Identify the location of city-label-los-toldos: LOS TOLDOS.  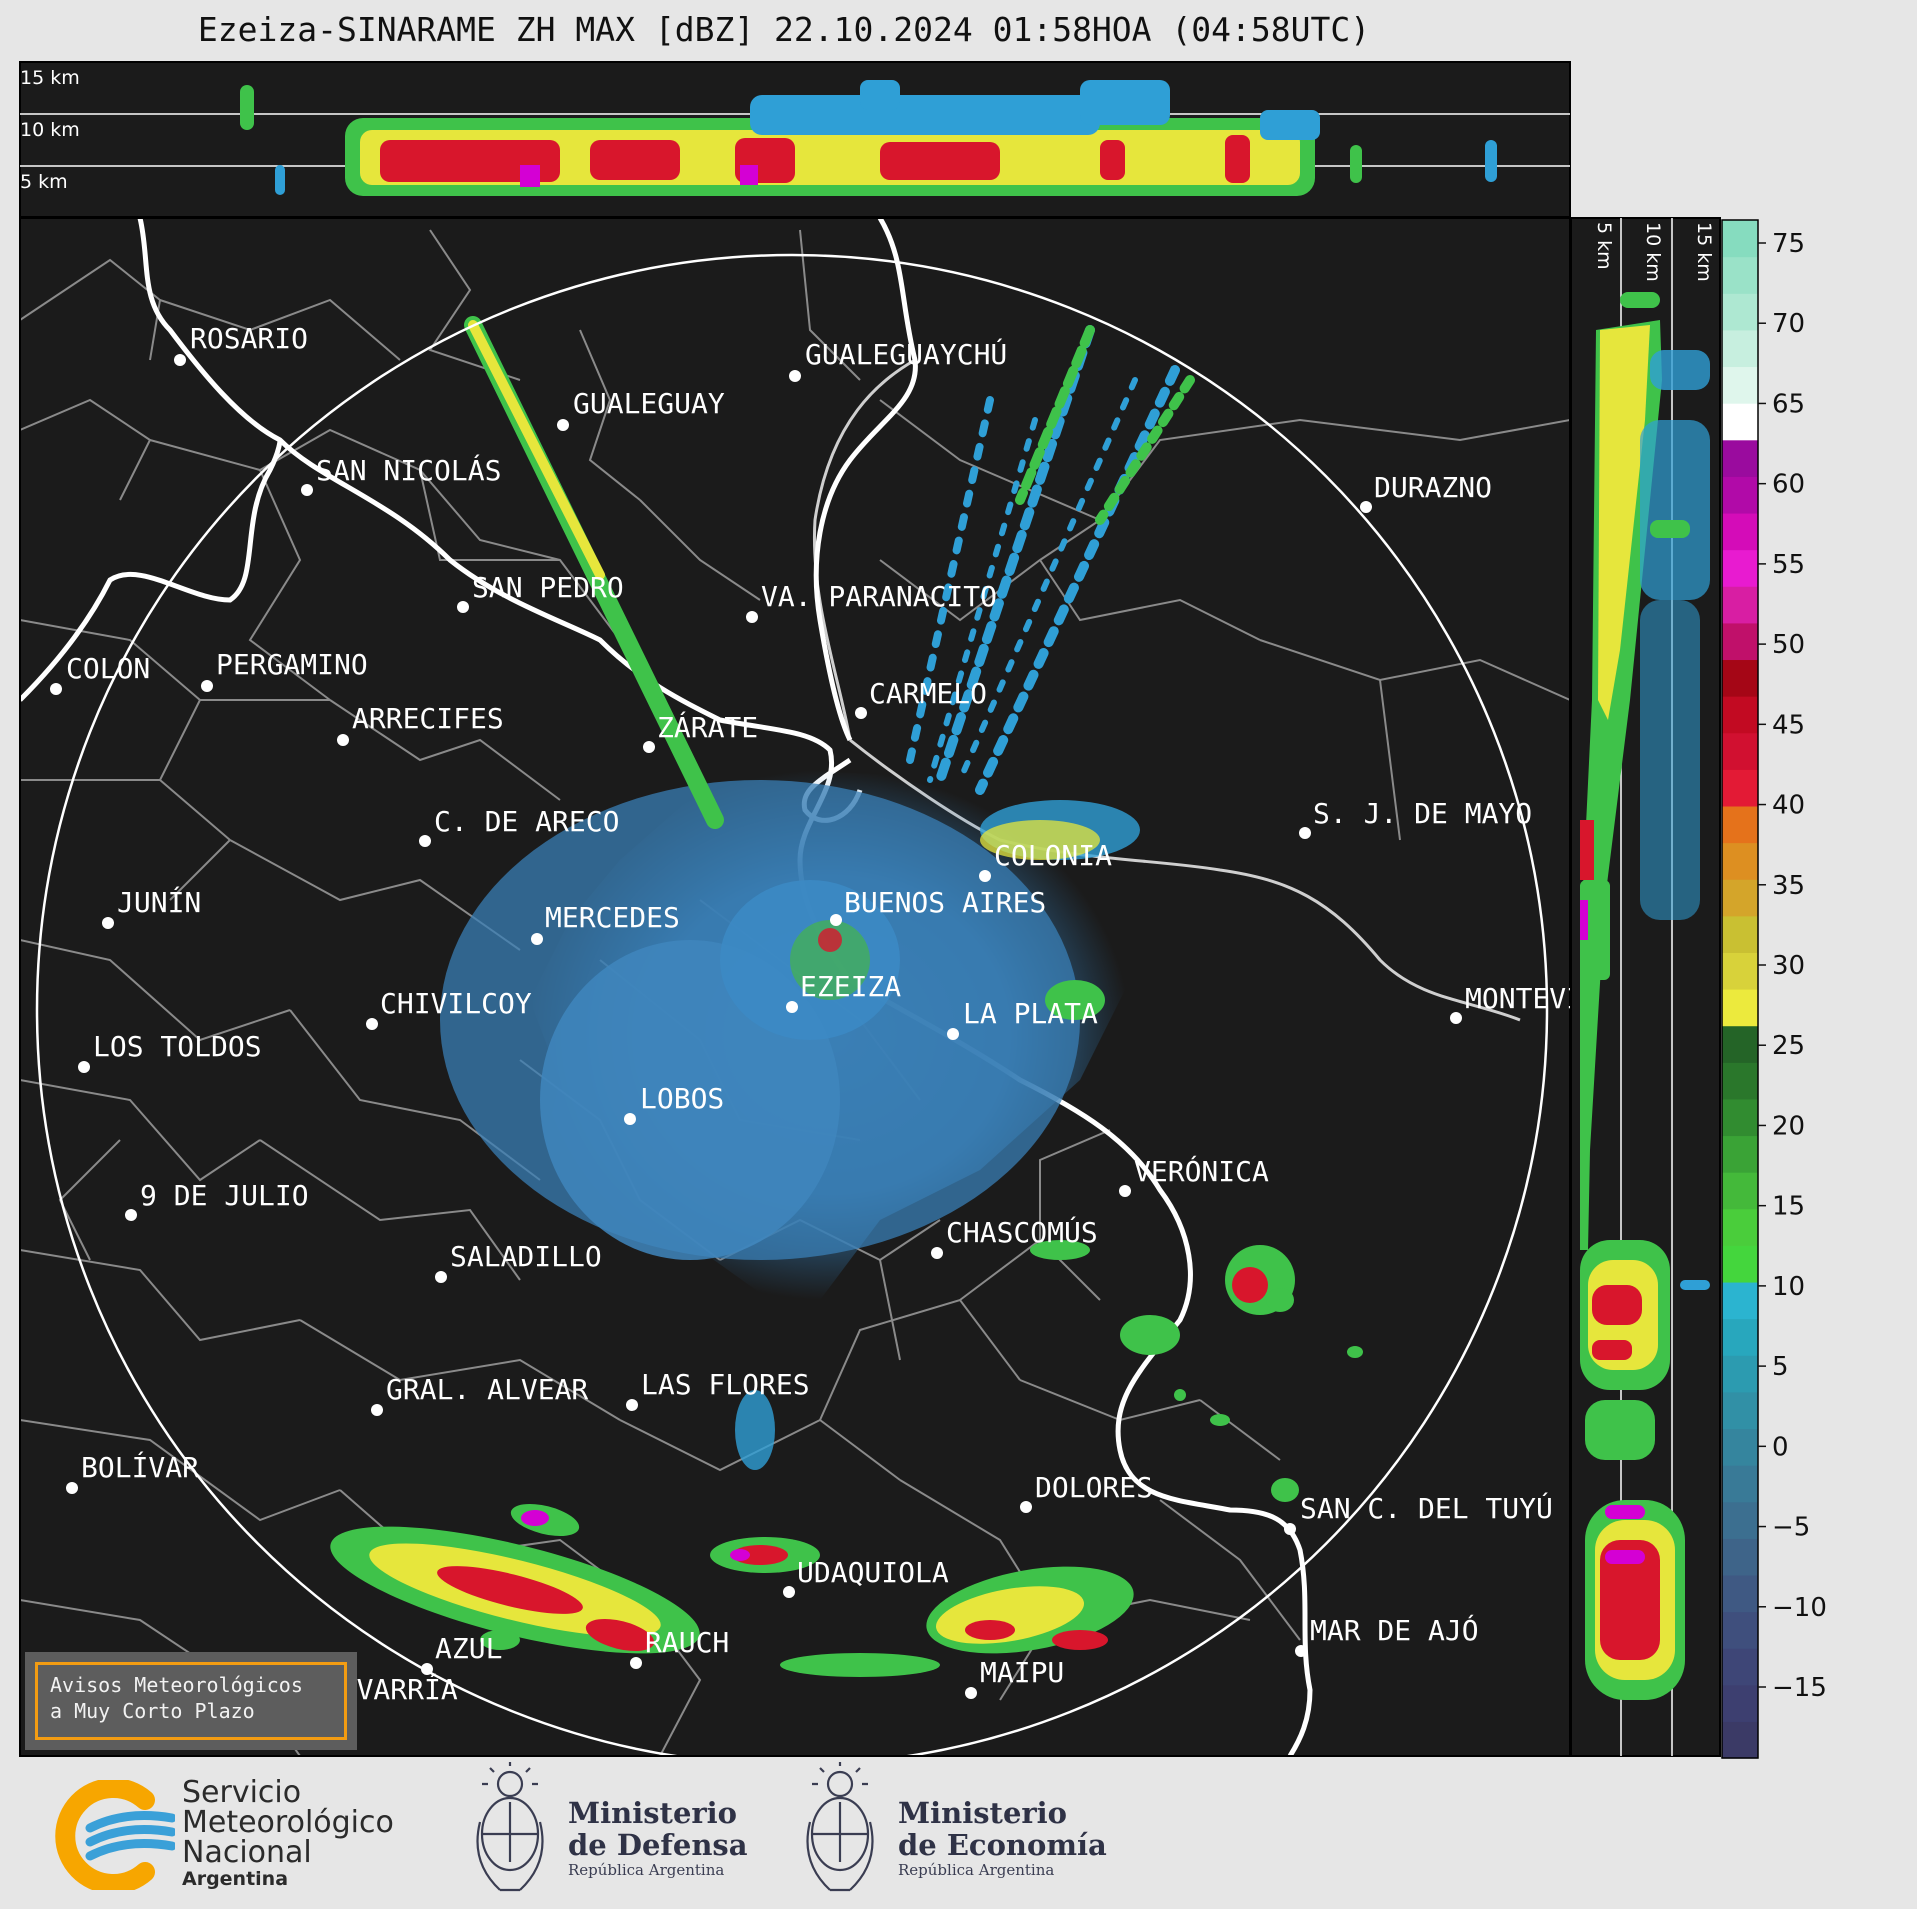
(177, 1046).